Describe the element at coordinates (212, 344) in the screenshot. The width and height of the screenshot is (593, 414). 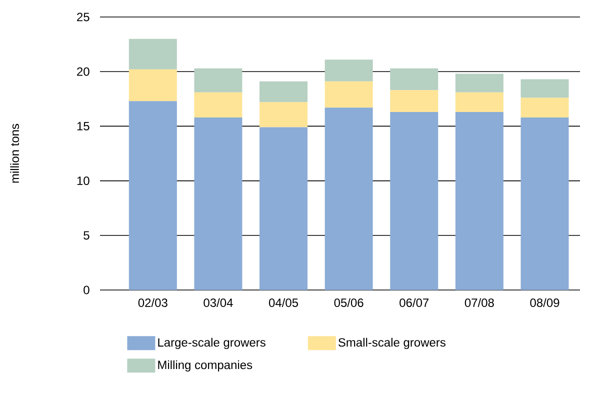
I see `legend-label: Large-scale growers` at that location.